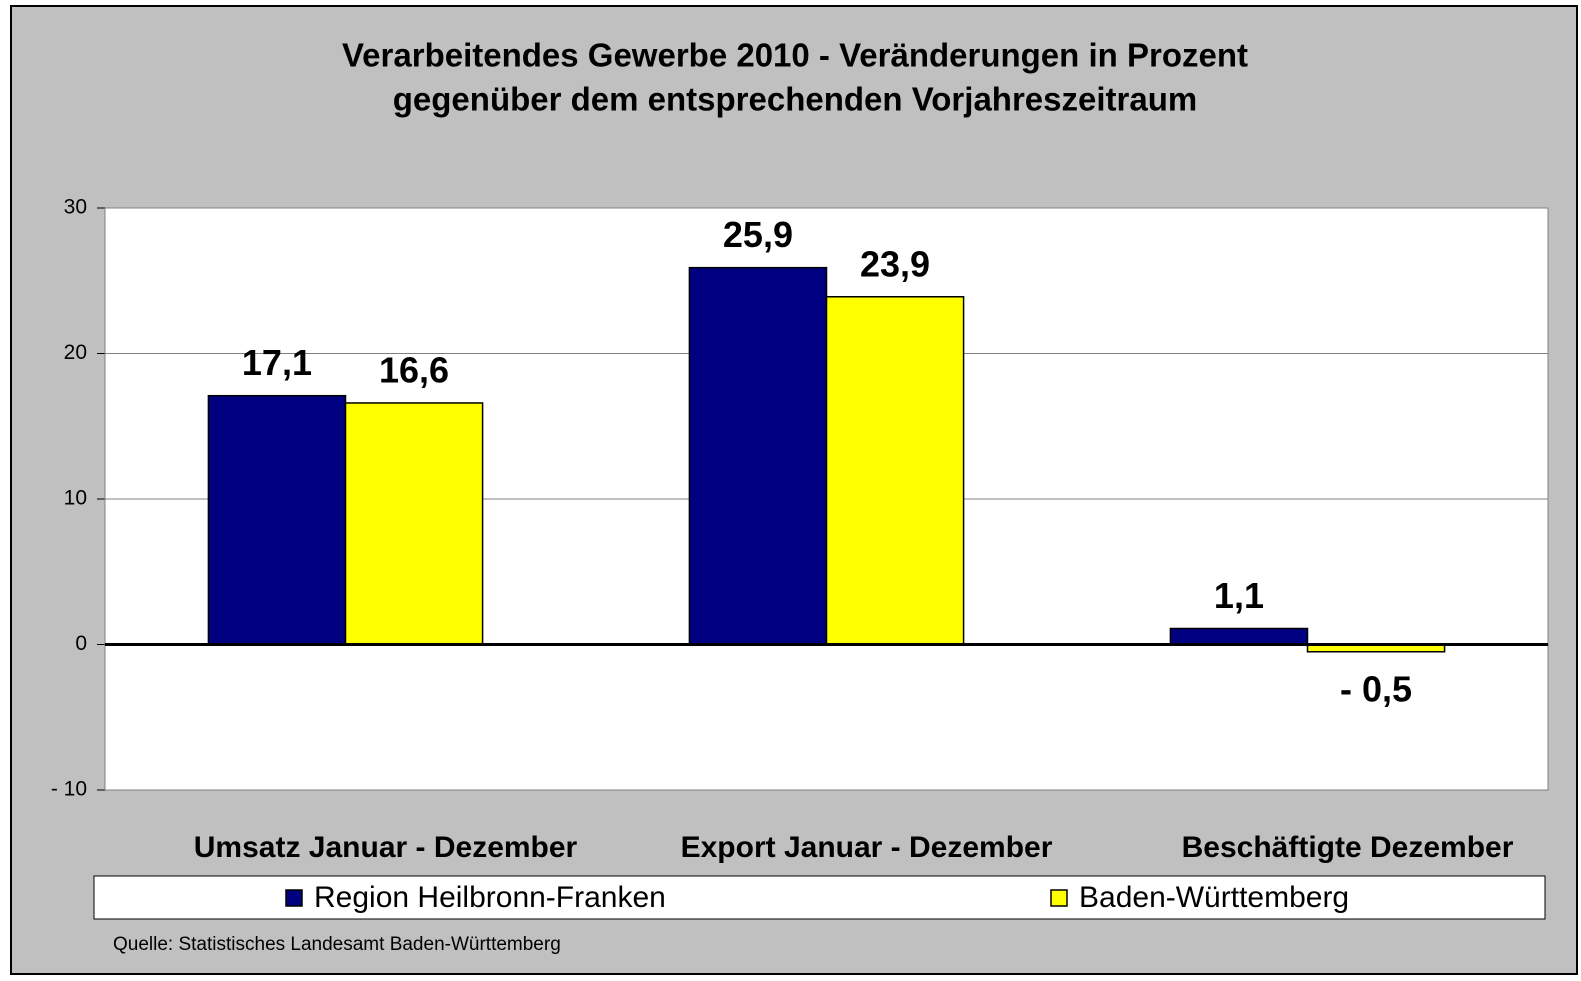  I want to click on y-tick-label: 10, so click(75, 498).